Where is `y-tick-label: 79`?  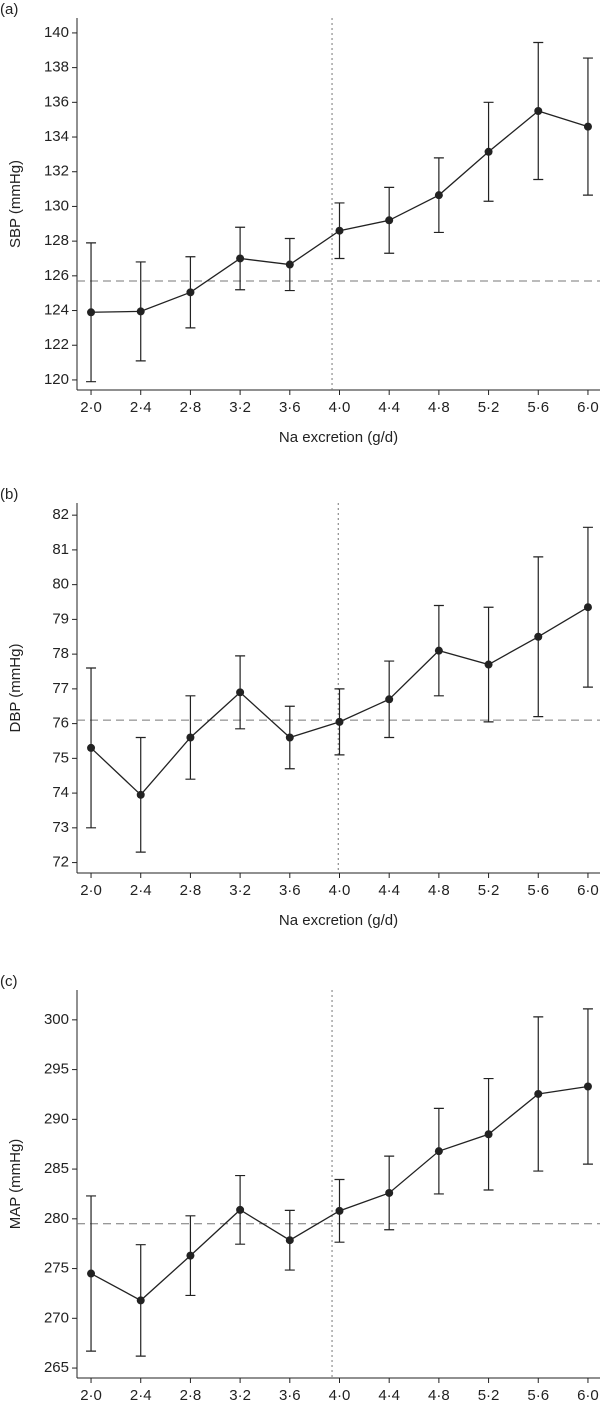
y-tick-label: 79 is located at coordinates (60, 618).